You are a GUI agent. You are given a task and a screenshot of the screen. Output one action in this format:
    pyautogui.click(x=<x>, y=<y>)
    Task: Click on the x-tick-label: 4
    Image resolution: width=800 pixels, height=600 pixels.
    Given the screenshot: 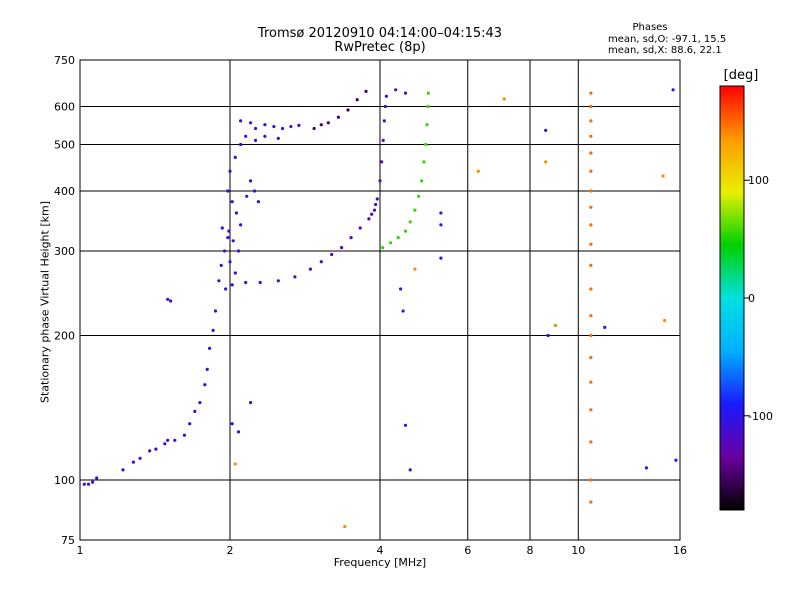 What is the action you would take?
    pyautogui.click(x=380, y=550)
    